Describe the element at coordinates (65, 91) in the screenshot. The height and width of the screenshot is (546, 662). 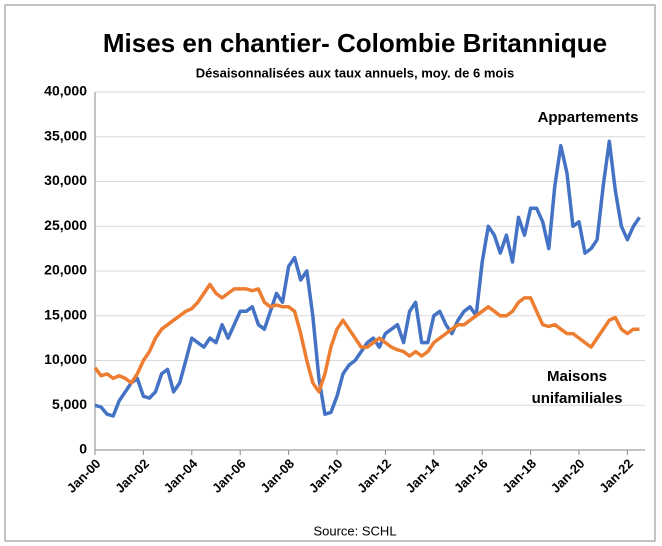
I see `y-tick-label: 40,000` at that location.